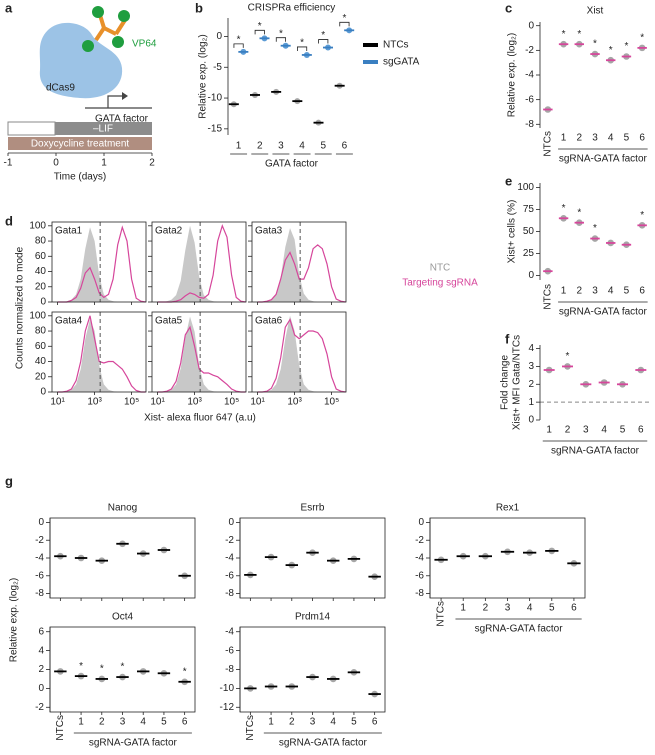  I want to click on panel-title: Gata3, so click(269, 231).